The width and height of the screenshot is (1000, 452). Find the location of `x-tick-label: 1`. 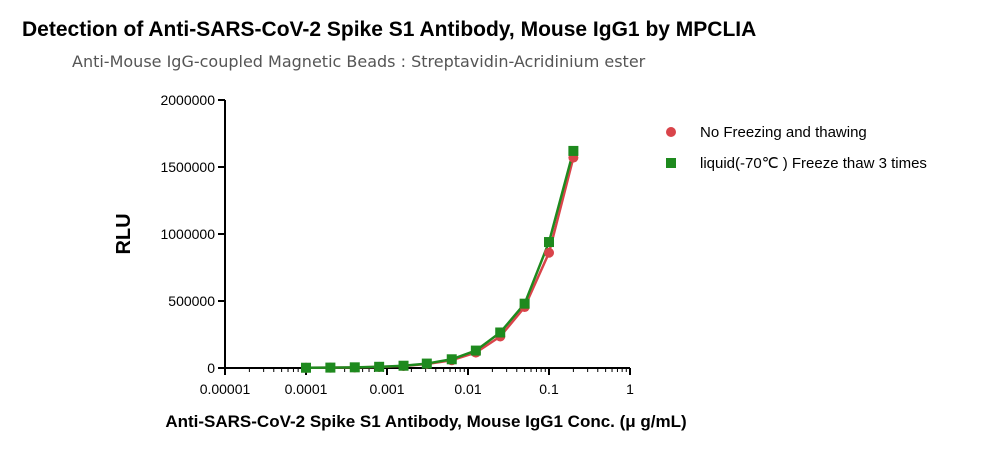

x-tick-label: 1 is located at coordinates (630, 389).